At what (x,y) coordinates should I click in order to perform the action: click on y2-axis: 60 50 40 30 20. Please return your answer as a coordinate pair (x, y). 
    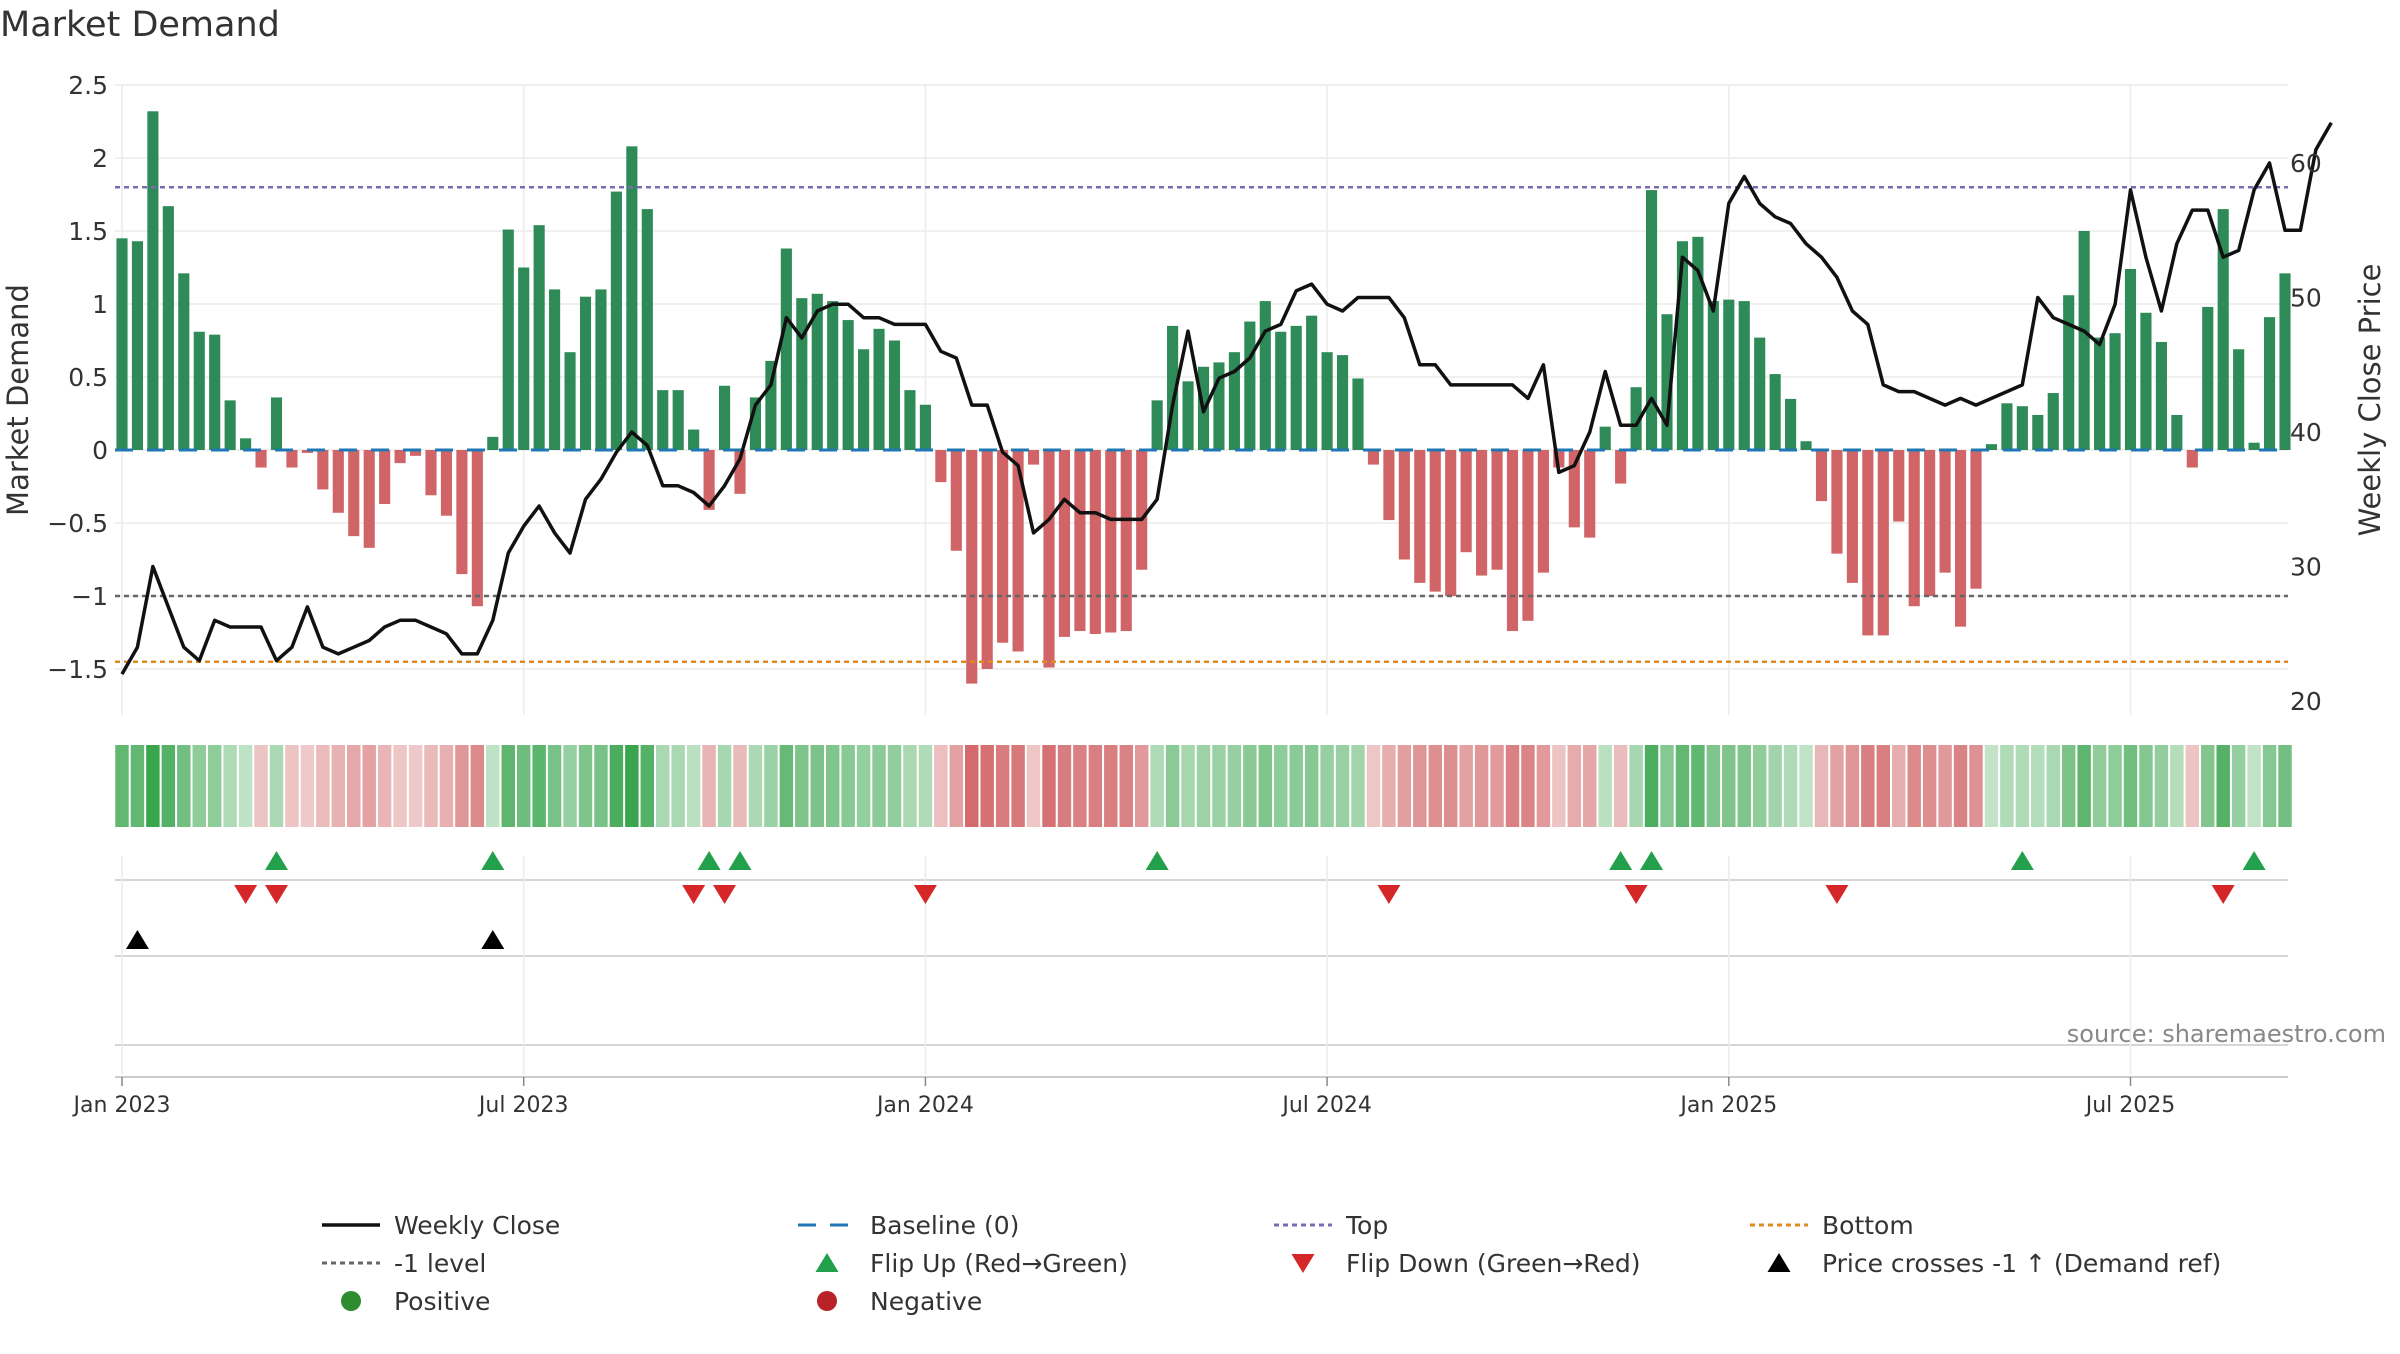
    Looking at the image, I should click on (2306, 432).